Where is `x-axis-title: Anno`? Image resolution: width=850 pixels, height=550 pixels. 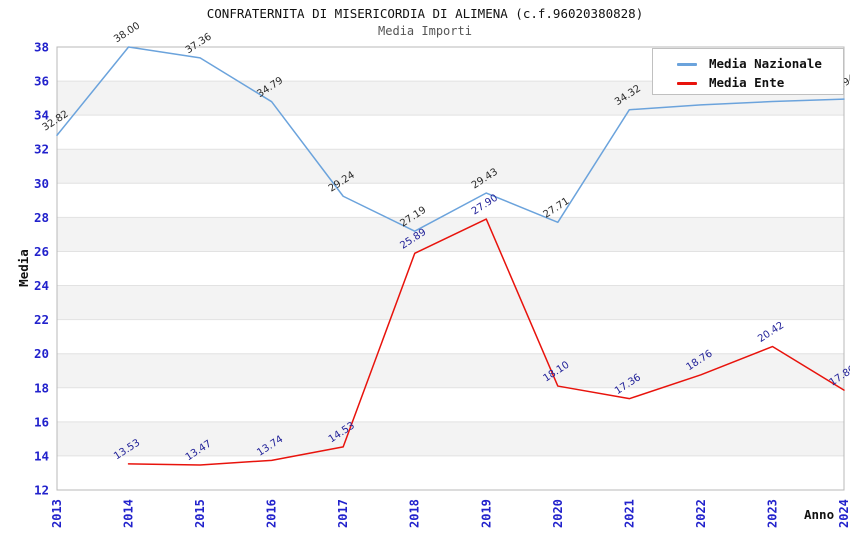
x-axis-title: Anno is located at coordinates (819, 514).